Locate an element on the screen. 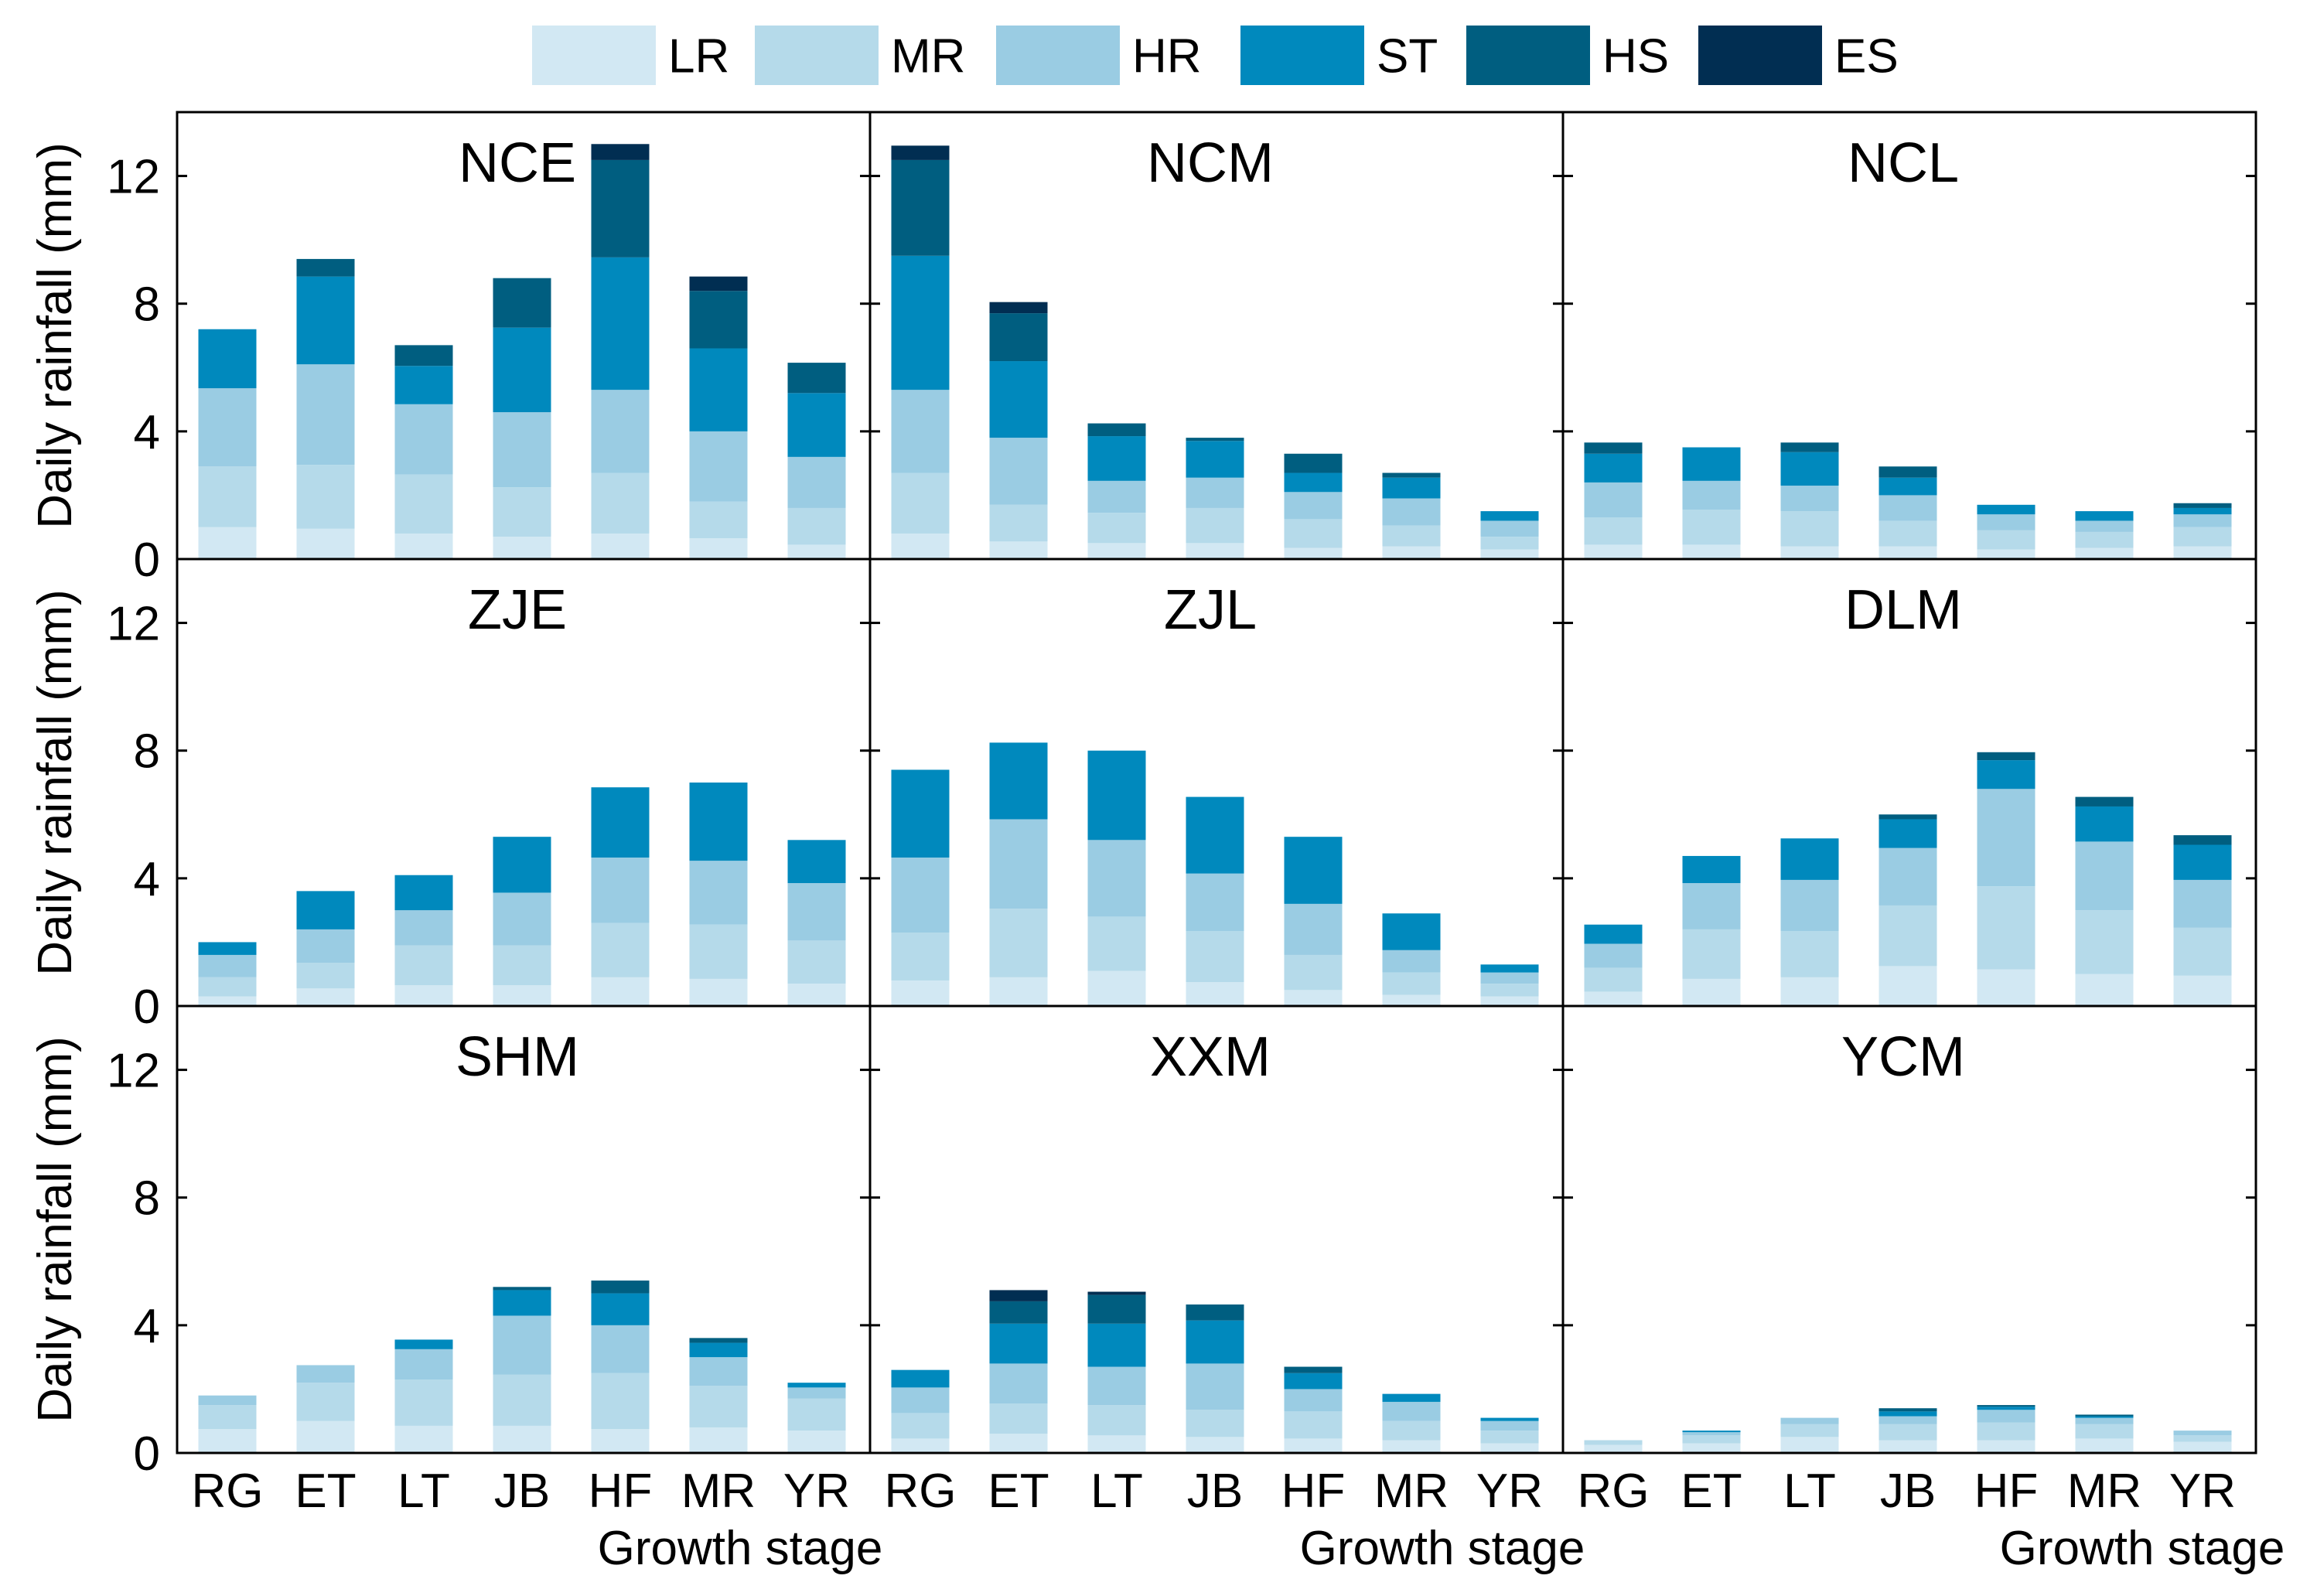 This screenshot has height=1596, width=2317. bar-zje-jb-mr is located at coordinates (522, 965).